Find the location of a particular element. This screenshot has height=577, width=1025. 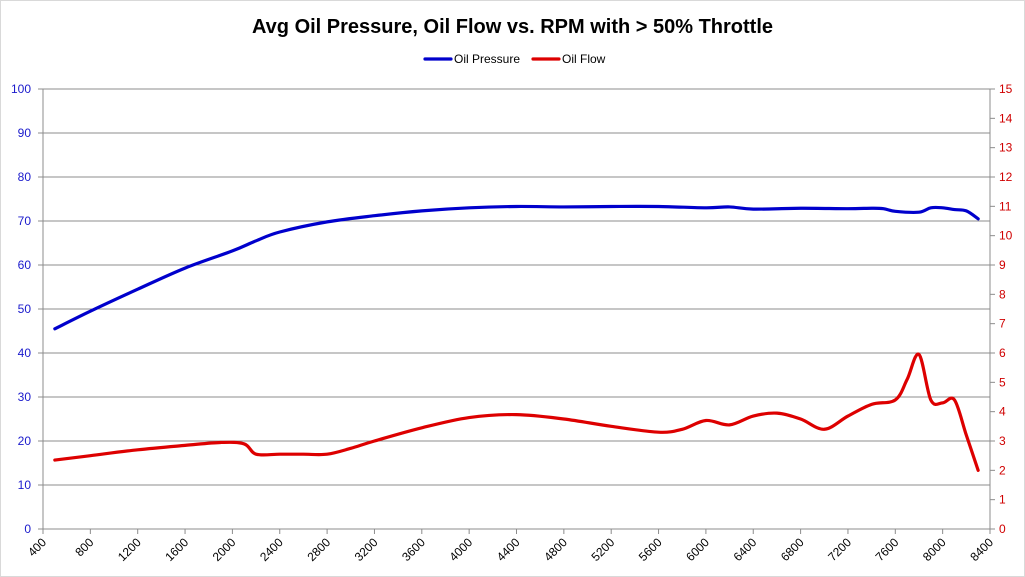

right-tick-label: 6 is located at coordinates (1002, 353).